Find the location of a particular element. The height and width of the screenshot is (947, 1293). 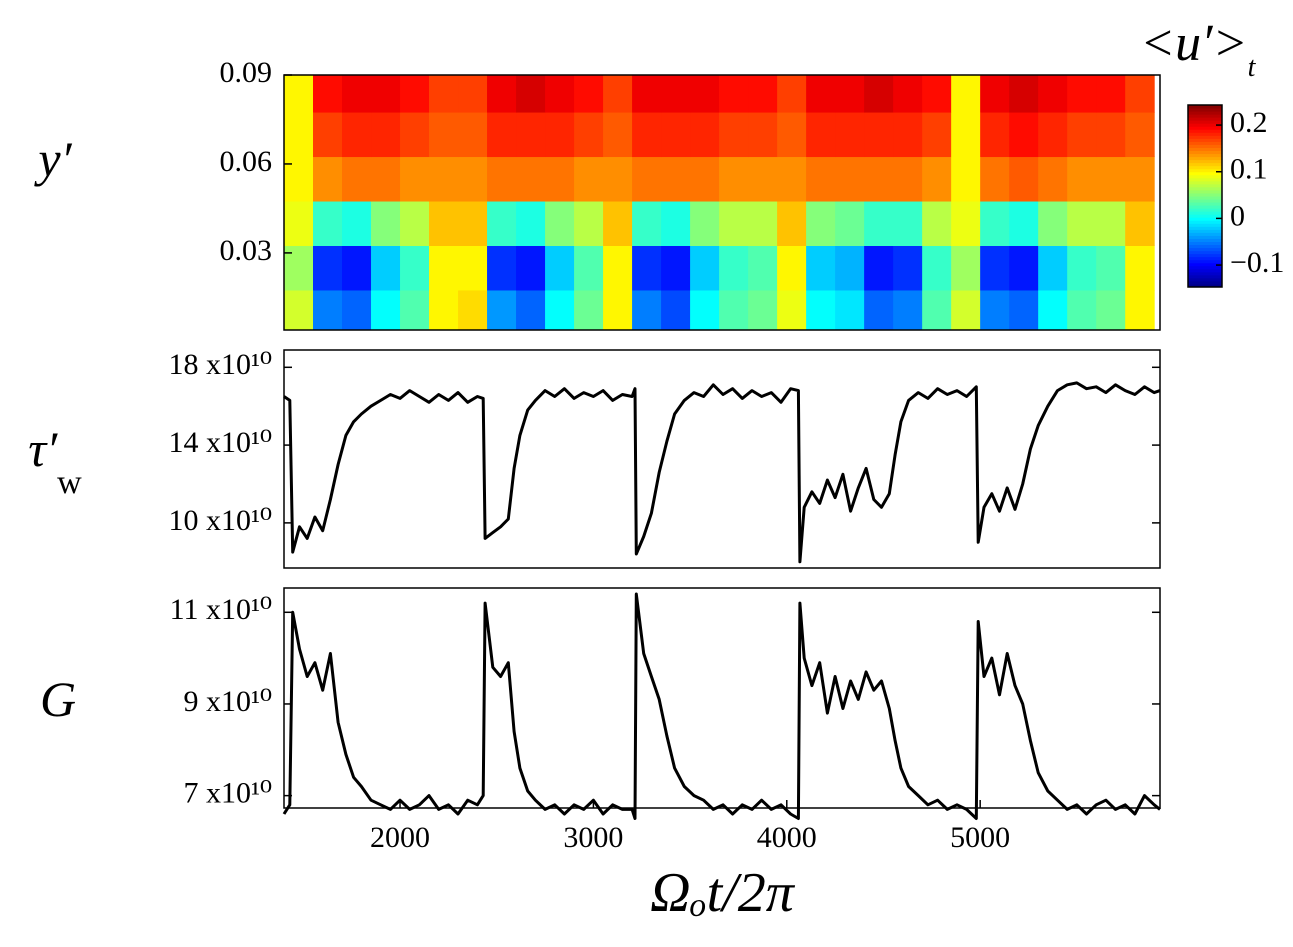

y-axis-label-sub: w is located at coordinates (69, 482).